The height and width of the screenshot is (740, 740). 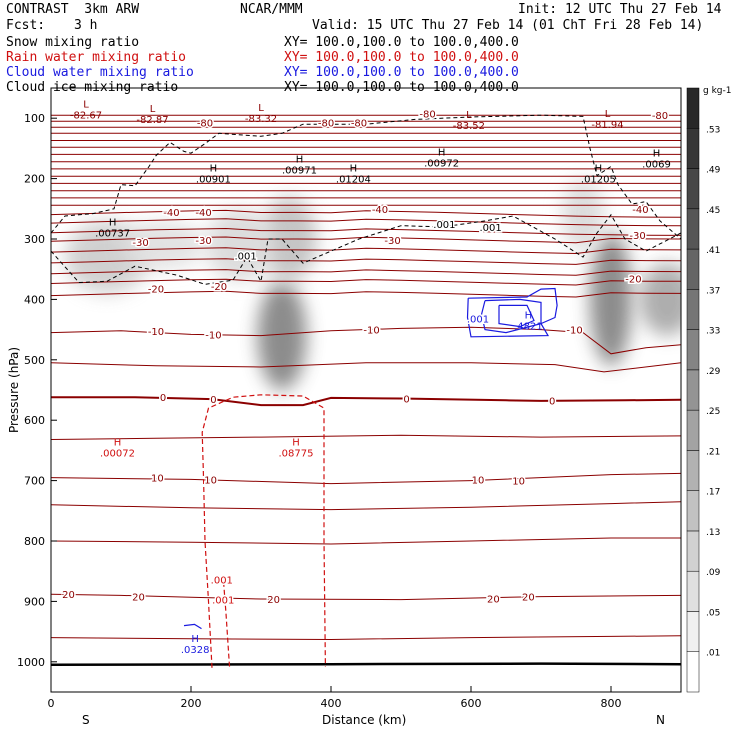 I want to click on legend-xy-cloudice: XY= 100.0,100.0 to 100.0,400.0, so click(x=401, y=87).